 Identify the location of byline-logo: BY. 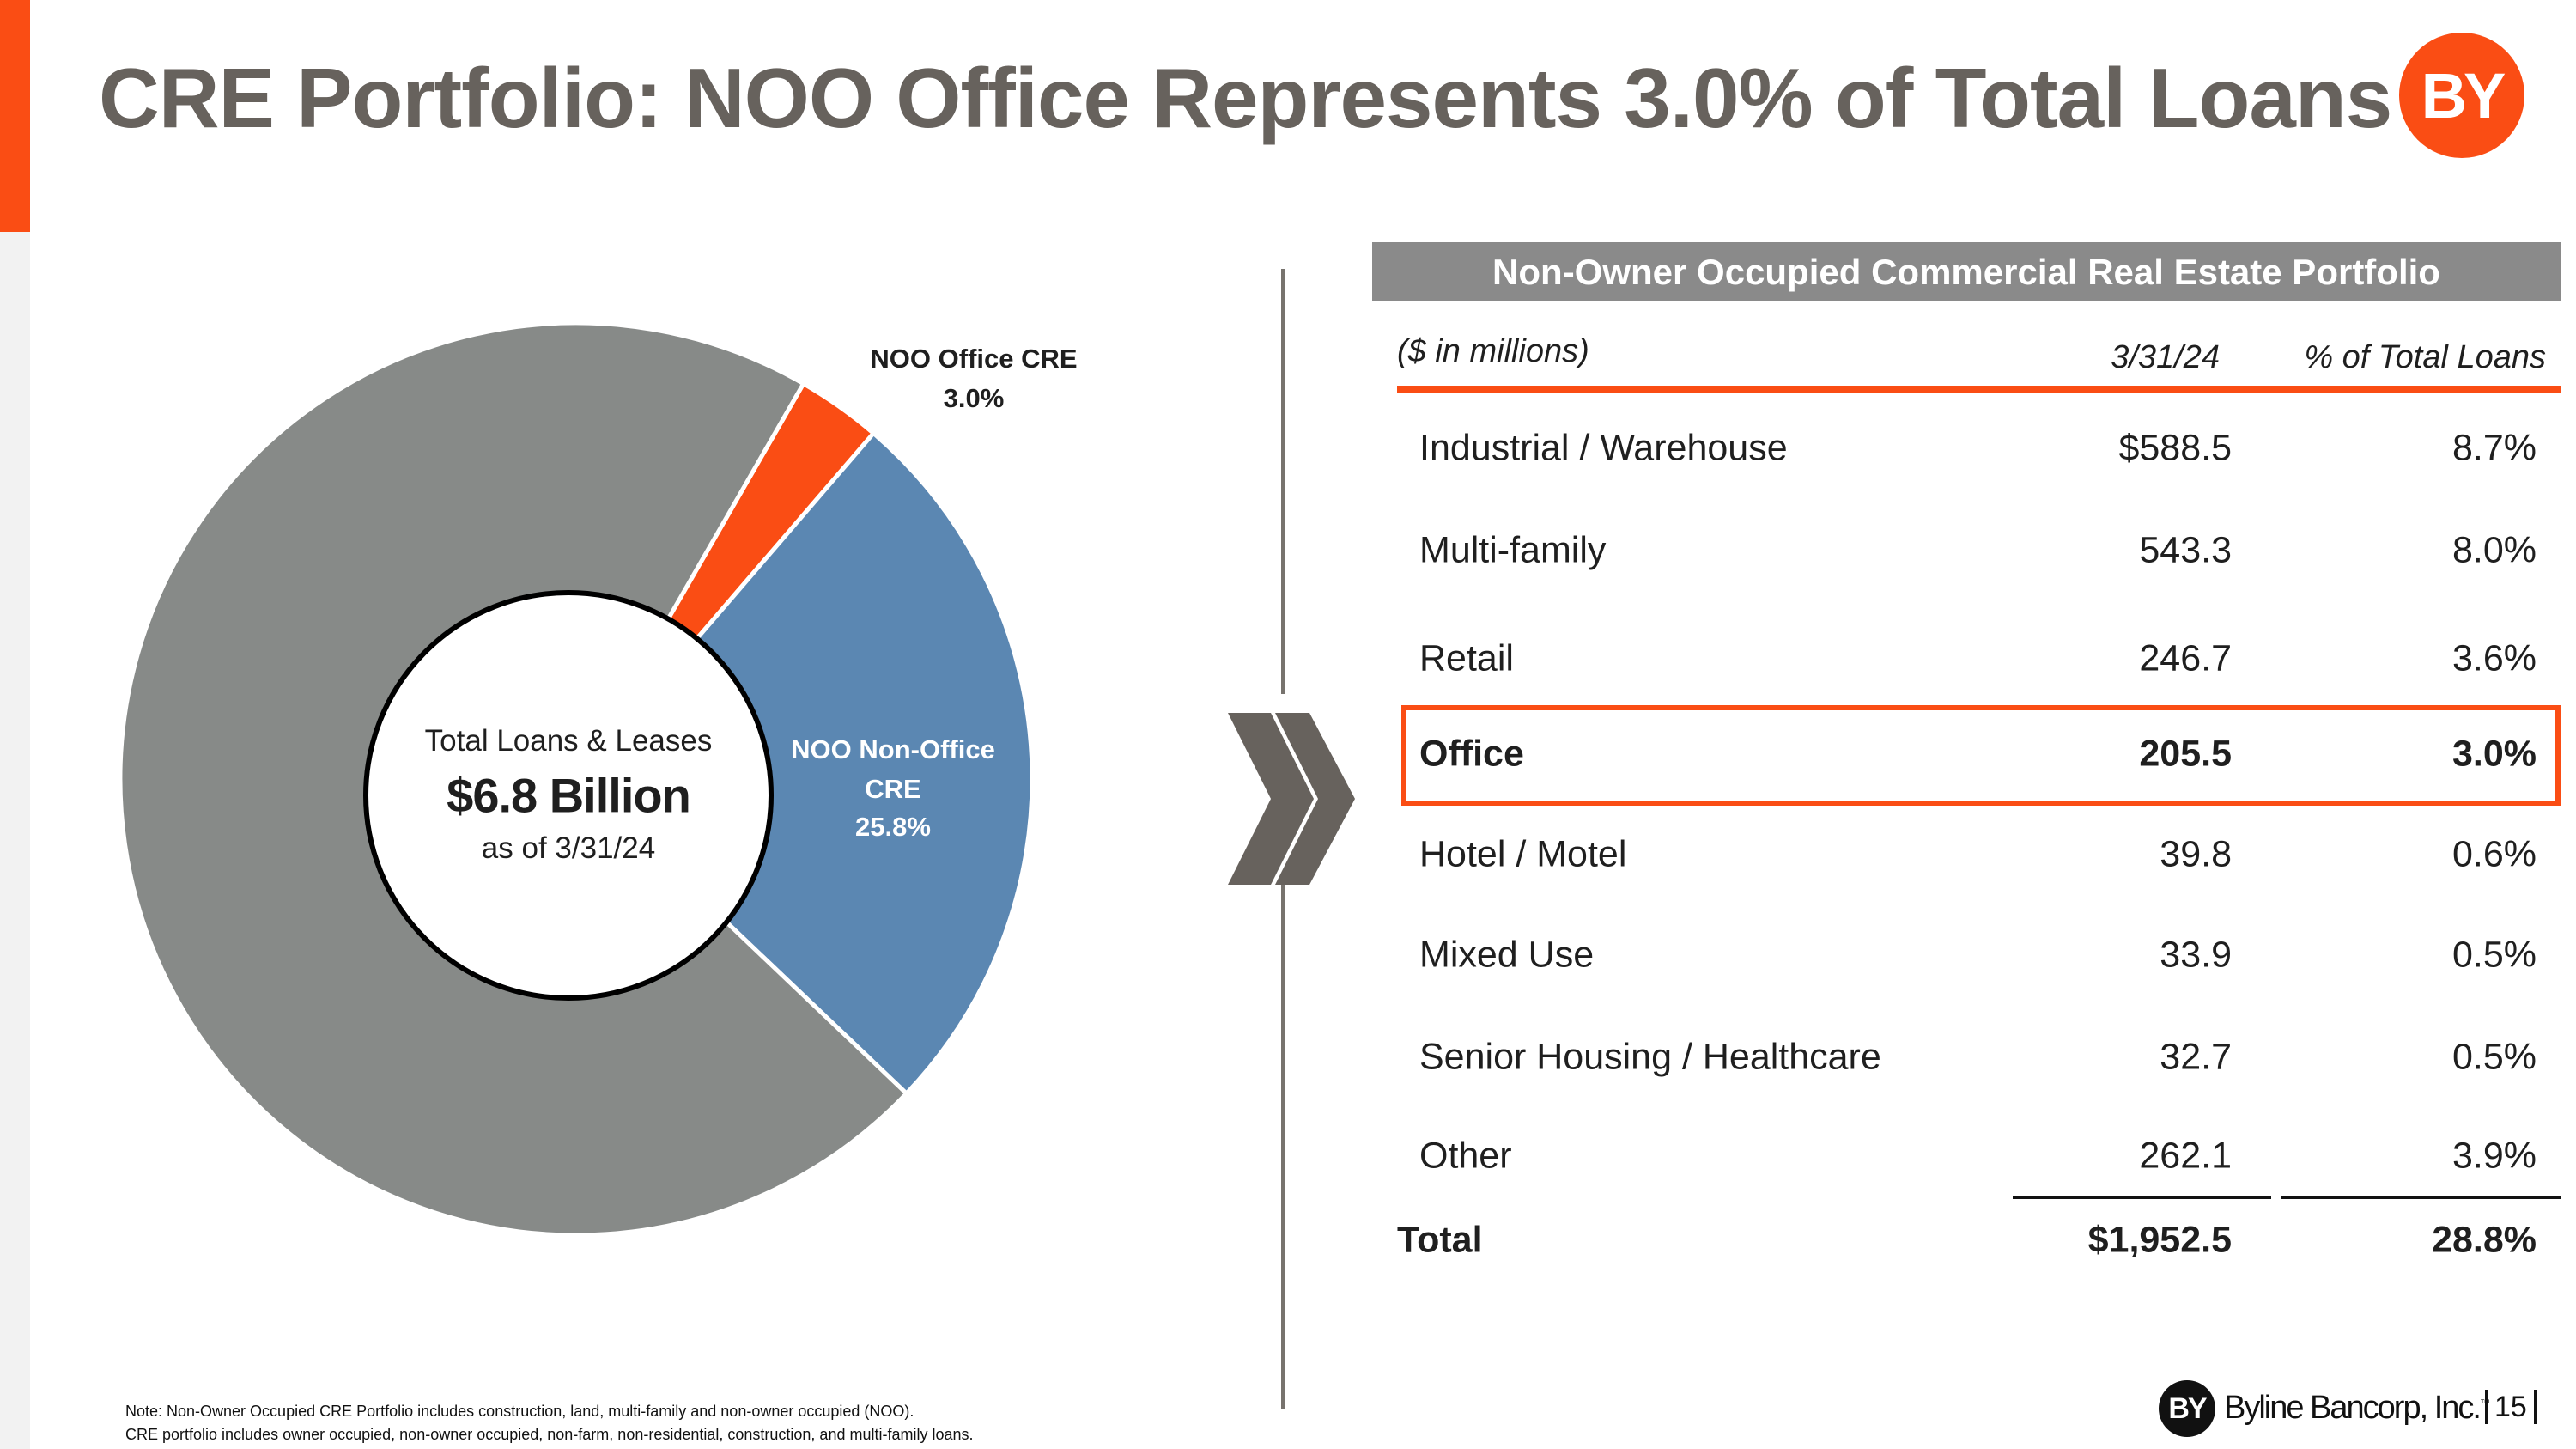
(2462, 95).